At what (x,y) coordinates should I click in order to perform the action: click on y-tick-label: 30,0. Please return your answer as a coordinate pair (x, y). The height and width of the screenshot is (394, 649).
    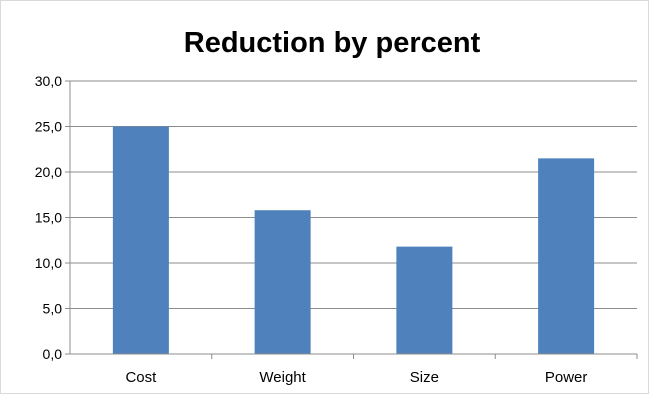
    Looking at the image, I should click on (48, 81).